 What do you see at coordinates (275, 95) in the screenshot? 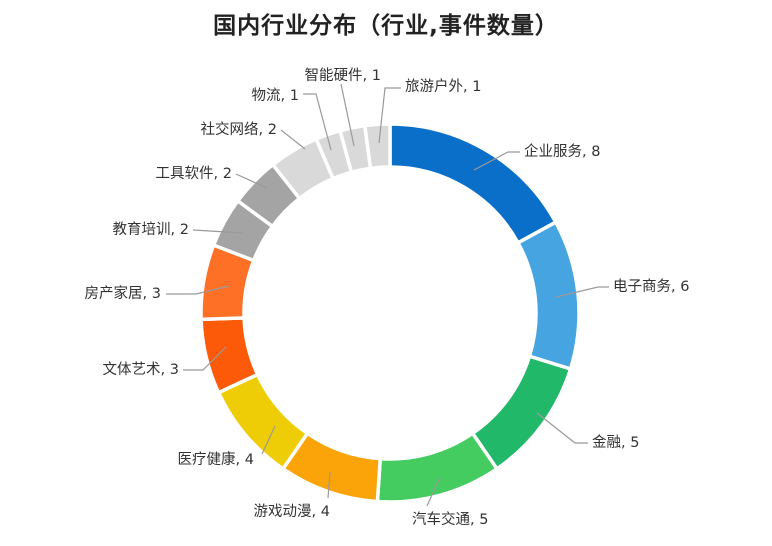
I see `data-label-12: 物流, 1` at bounding box center [275, 95].